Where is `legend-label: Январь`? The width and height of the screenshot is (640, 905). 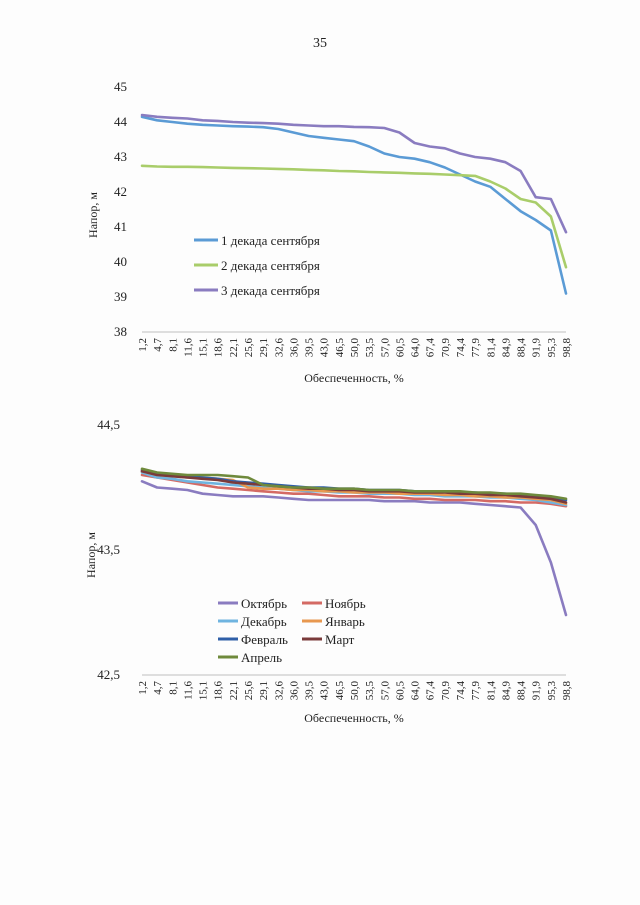
legend-label: Январь is located at coordinates (345, 621).